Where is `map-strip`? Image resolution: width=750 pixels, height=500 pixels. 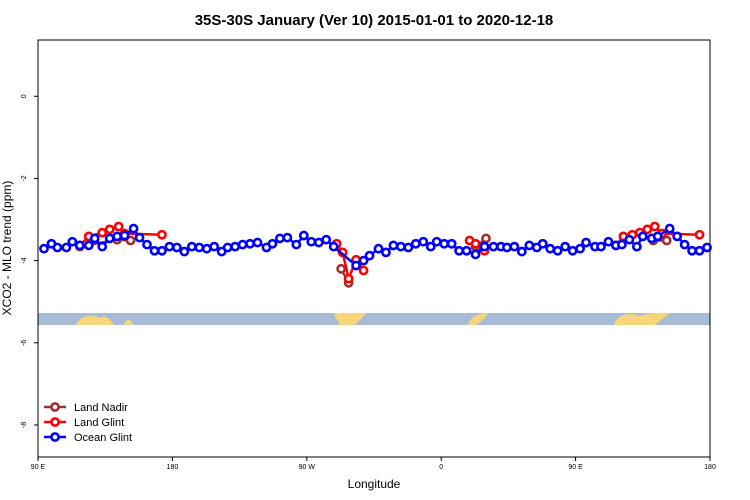
map-strip is located at coordinates (374, 318).